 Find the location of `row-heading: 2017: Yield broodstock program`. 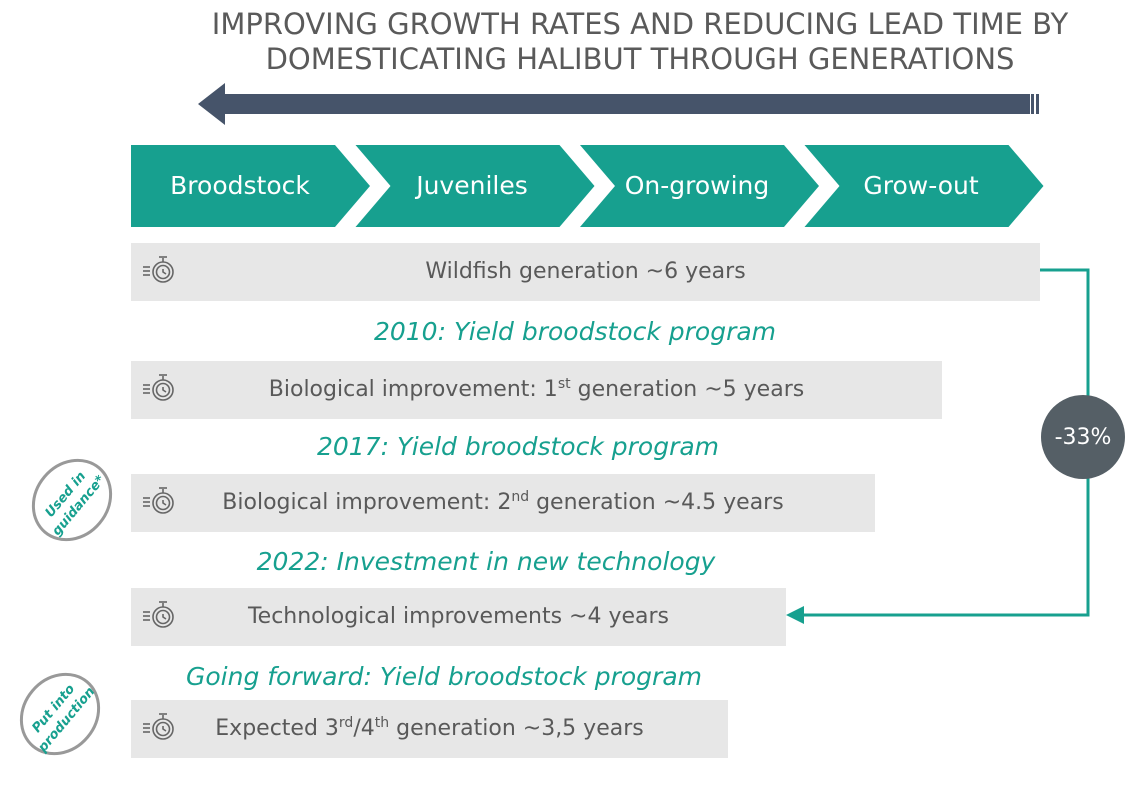

row-heading: 2017: Yield broodstock program is located at coordinates (518, 446).